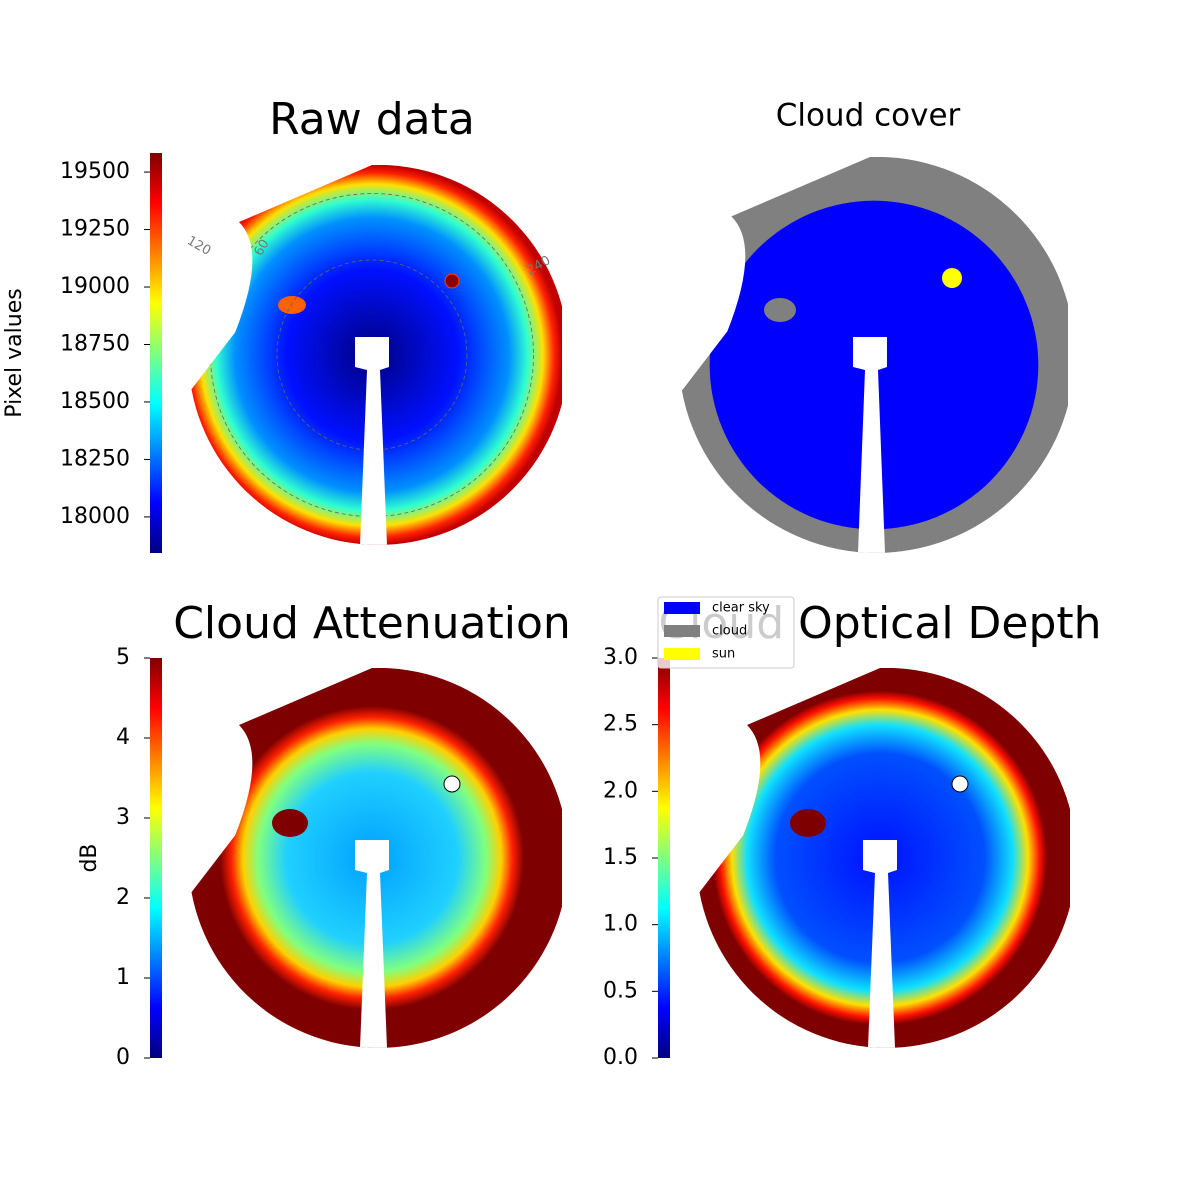  Describe the element at coordinates (262, 248) in the screenshot. I see `polar-label: 60` at that location.